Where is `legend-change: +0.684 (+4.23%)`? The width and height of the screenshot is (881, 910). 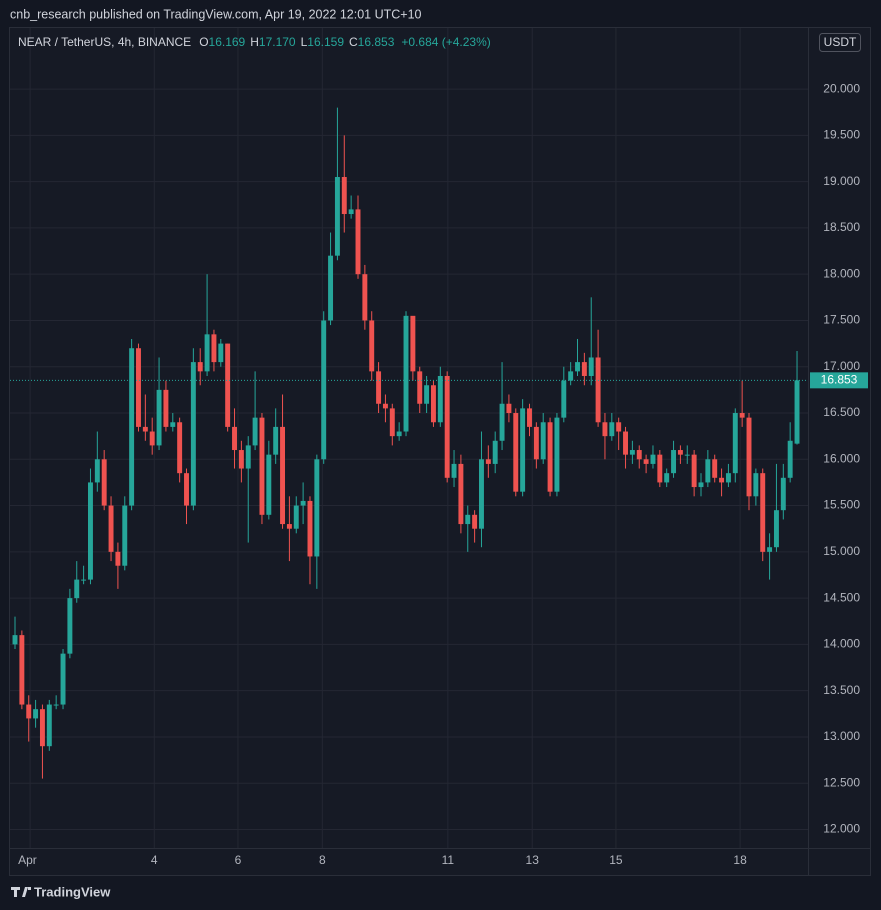
legend-change: +0.684 (+4.23%) is located at coordinates (445, 42).